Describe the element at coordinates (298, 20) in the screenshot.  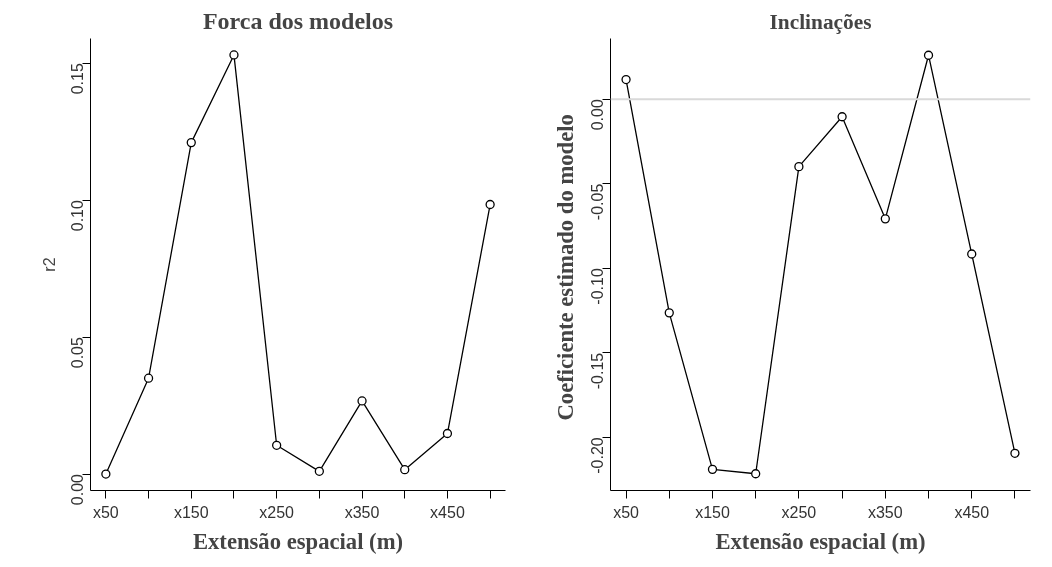
I see `chart-title: Forca dos modelos` at that location.